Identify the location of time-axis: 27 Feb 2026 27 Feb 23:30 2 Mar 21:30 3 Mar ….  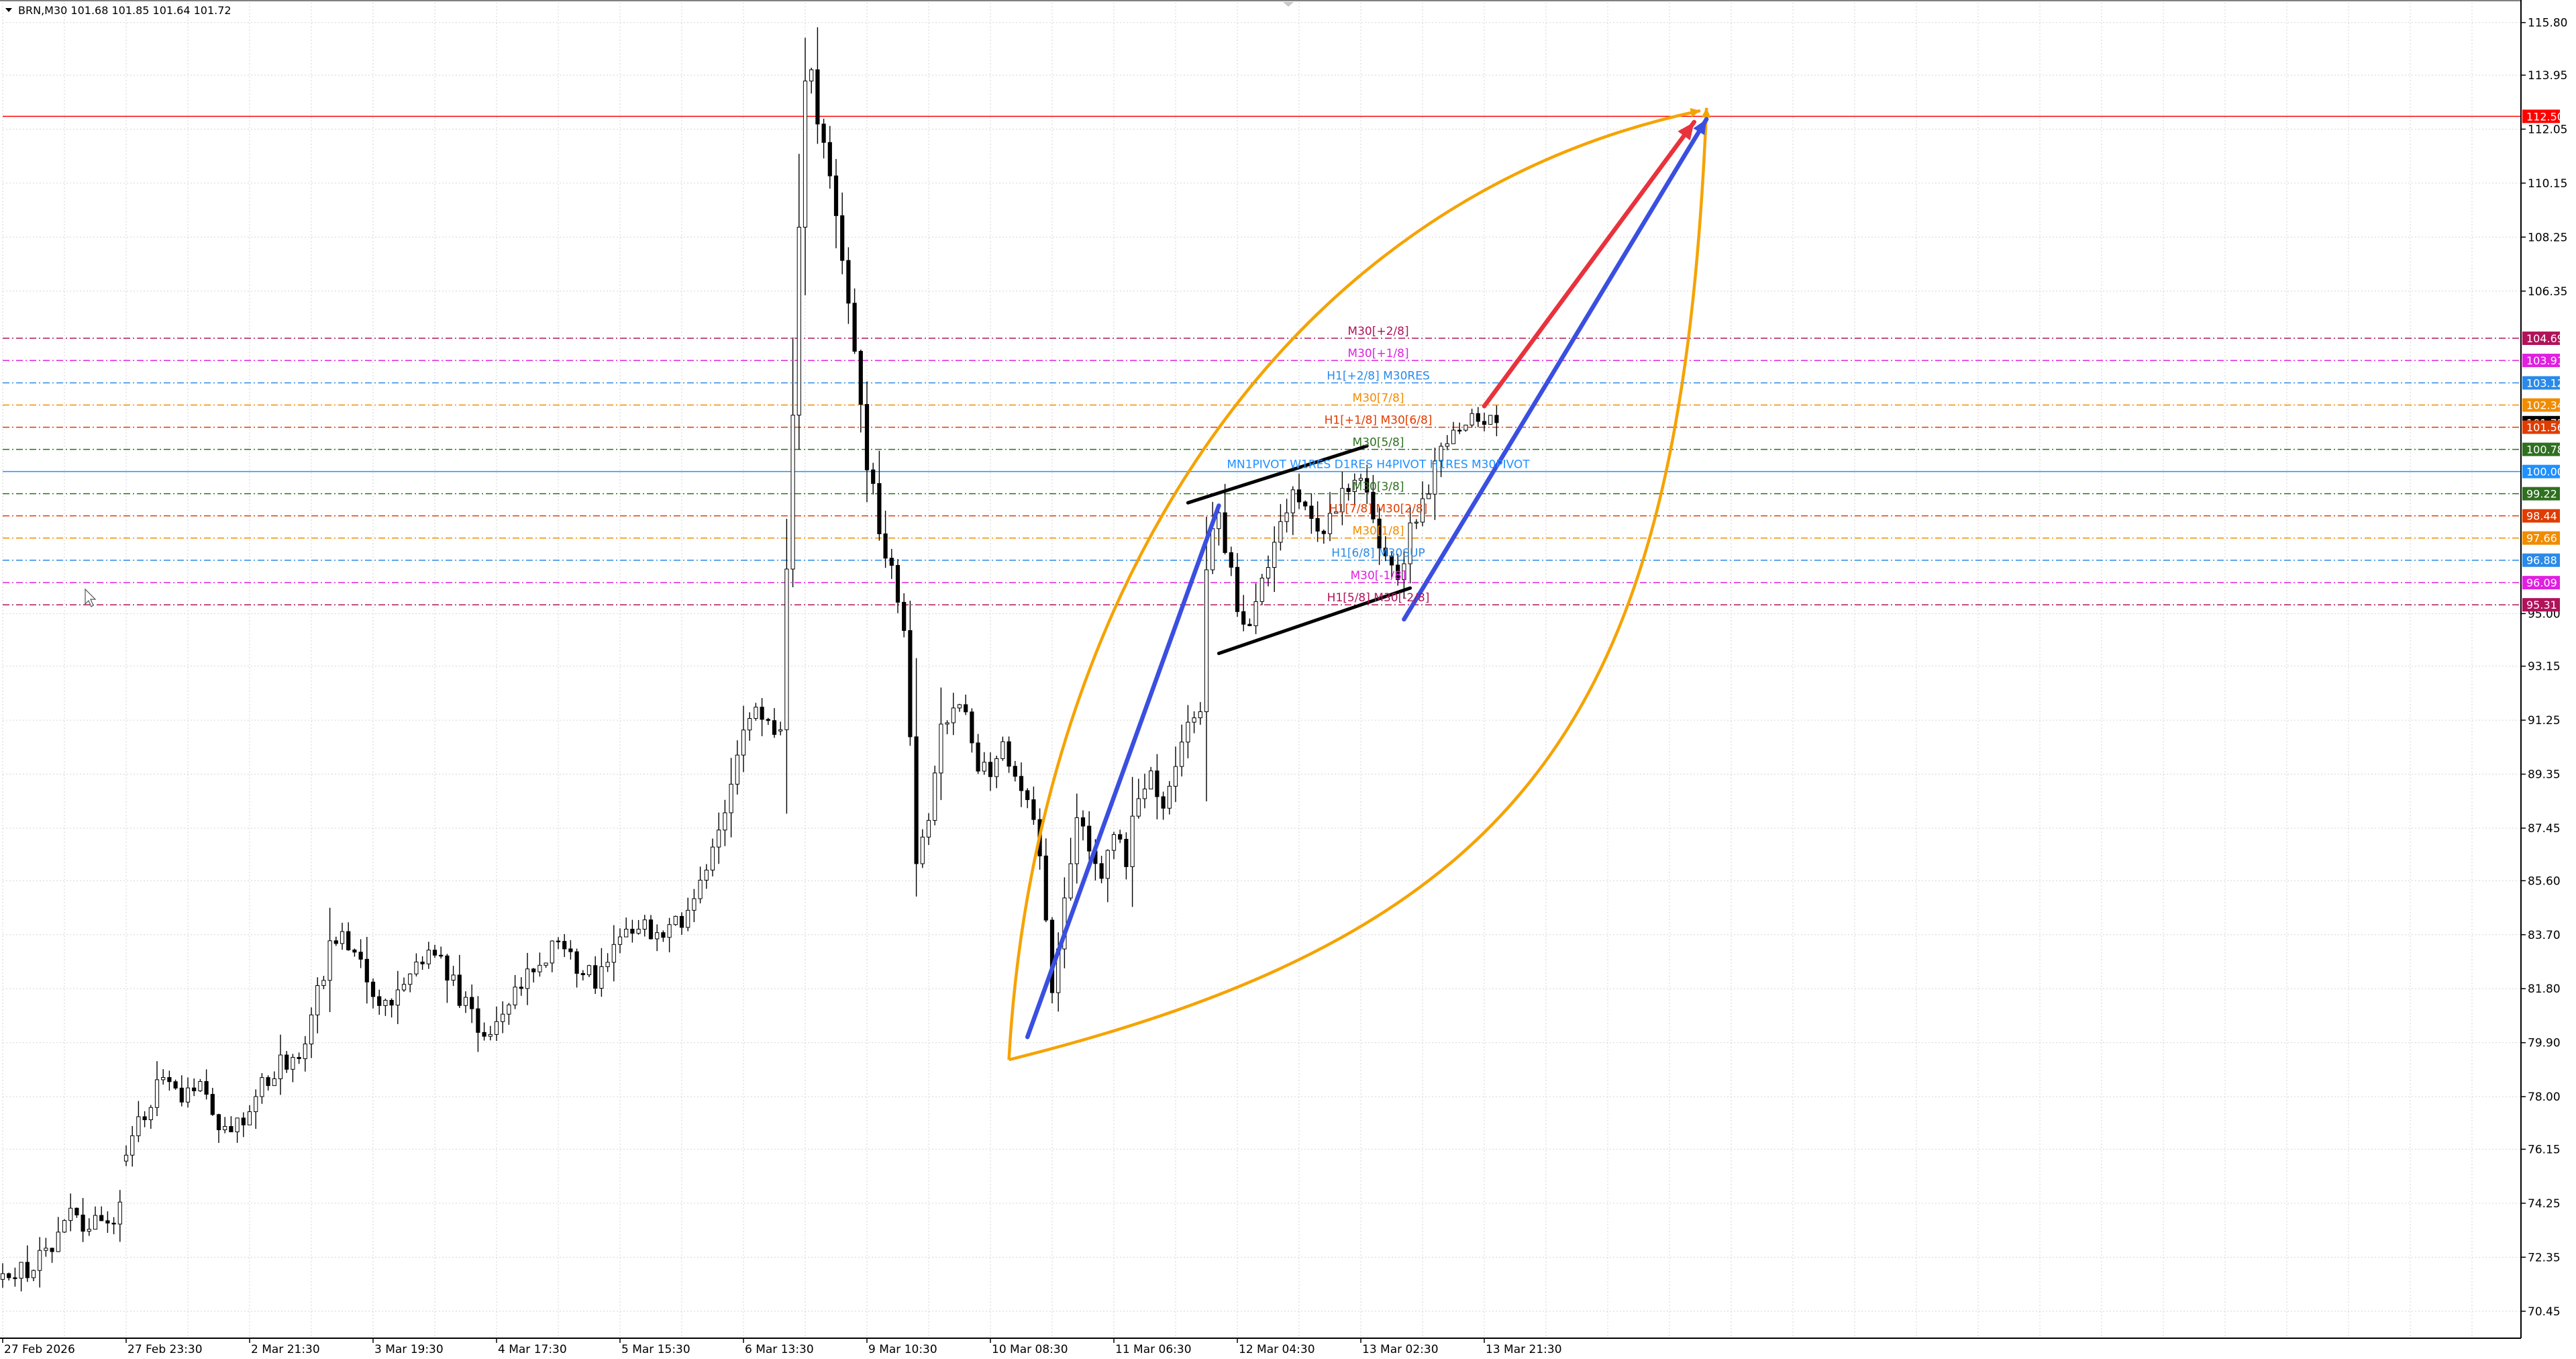
(782, 1347).